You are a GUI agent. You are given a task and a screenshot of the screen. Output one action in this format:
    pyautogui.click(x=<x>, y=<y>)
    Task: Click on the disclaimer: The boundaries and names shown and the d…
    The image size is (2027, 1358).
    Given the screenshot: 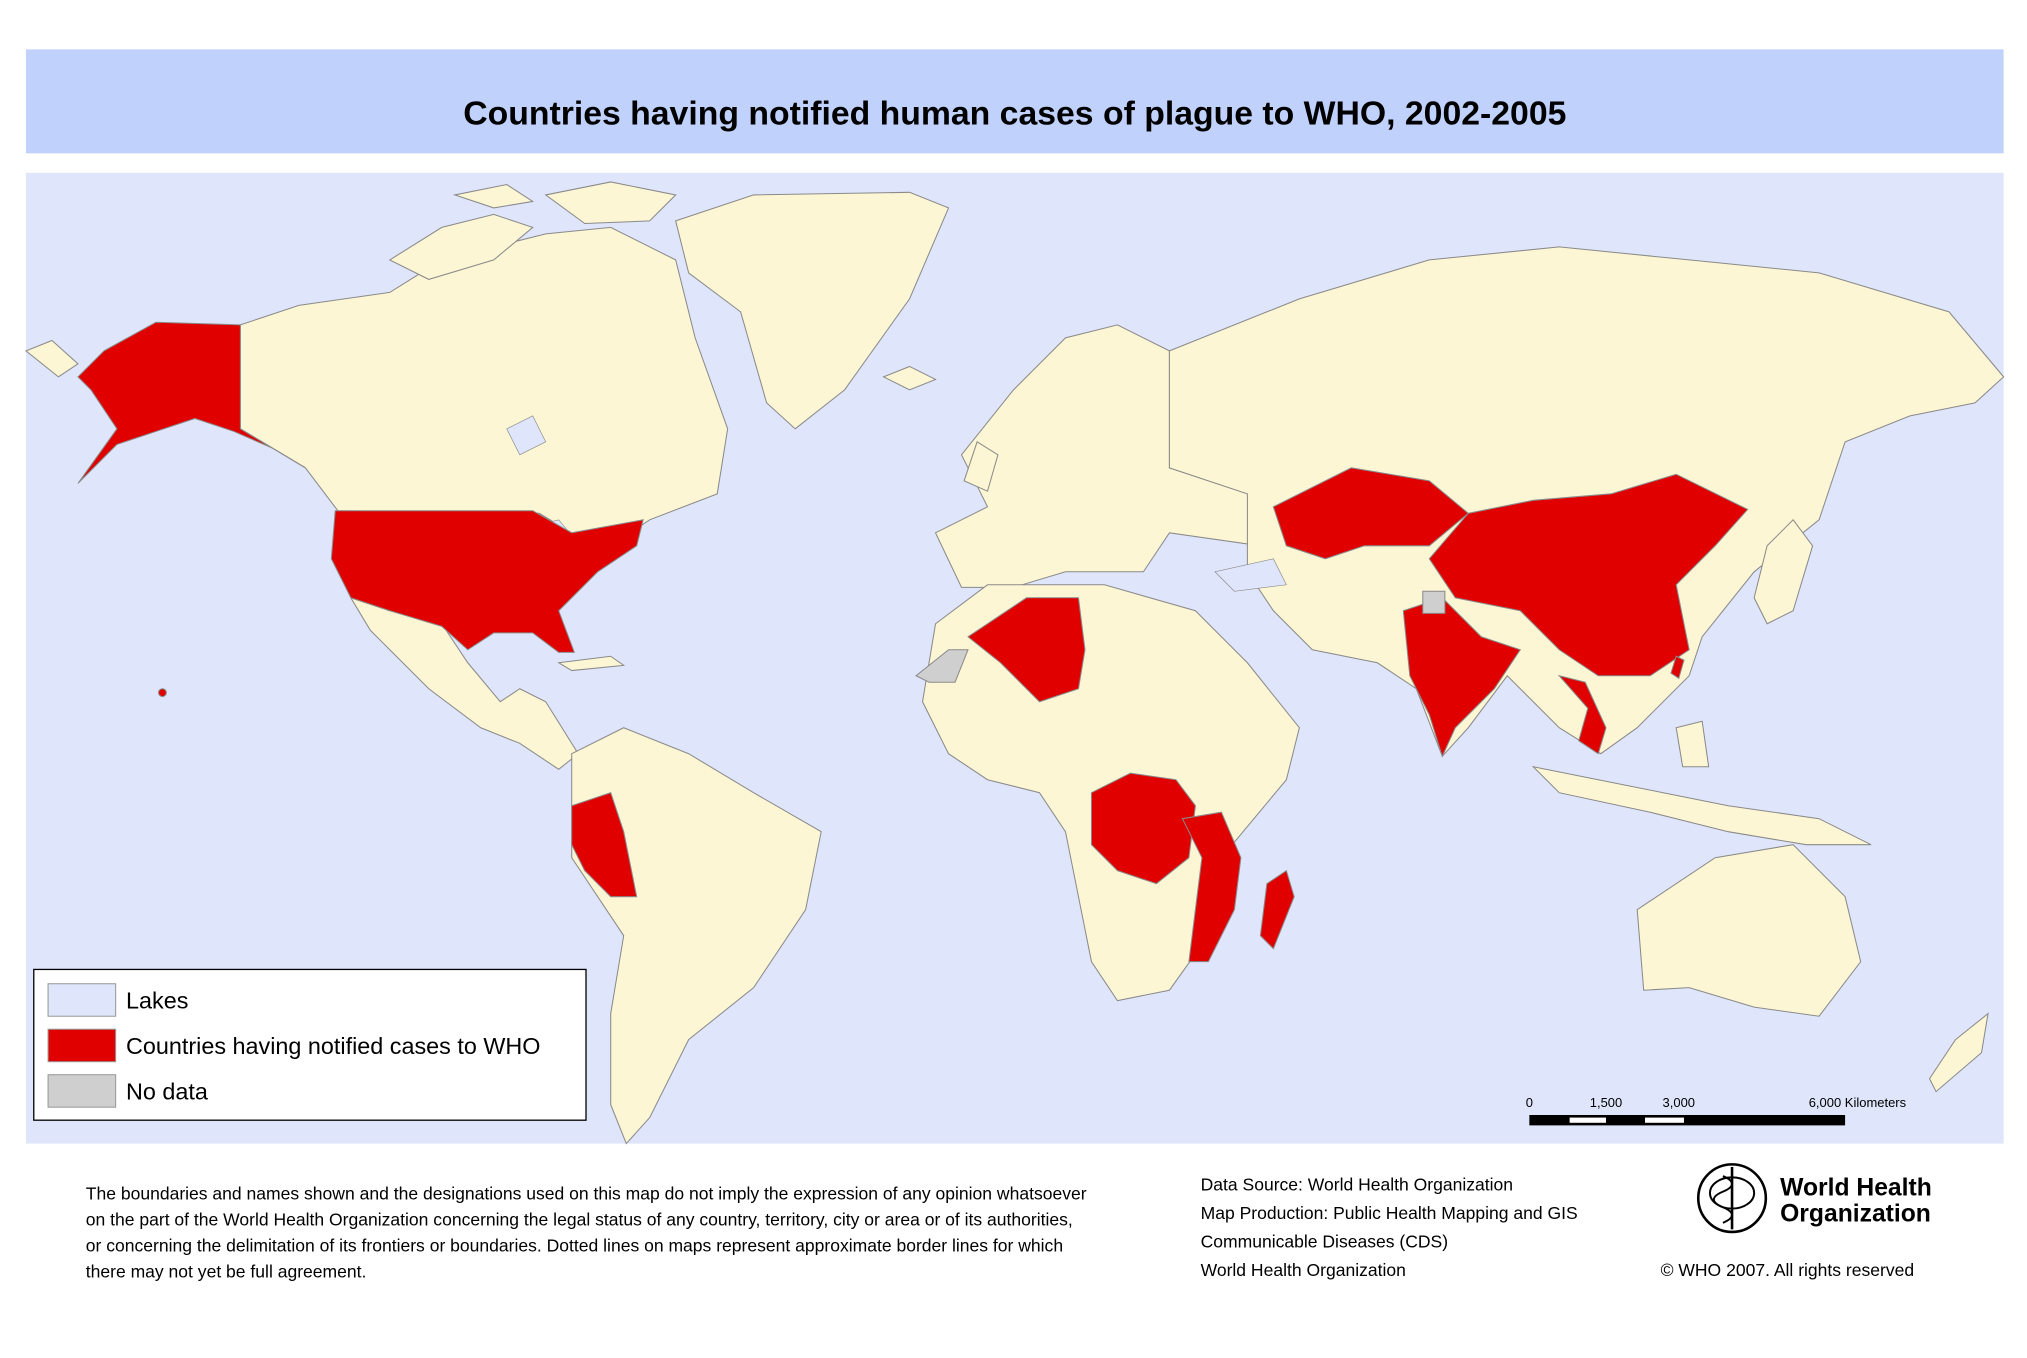 What is the action you would take?
    pyautogui.click(x=586, y=1232)
    